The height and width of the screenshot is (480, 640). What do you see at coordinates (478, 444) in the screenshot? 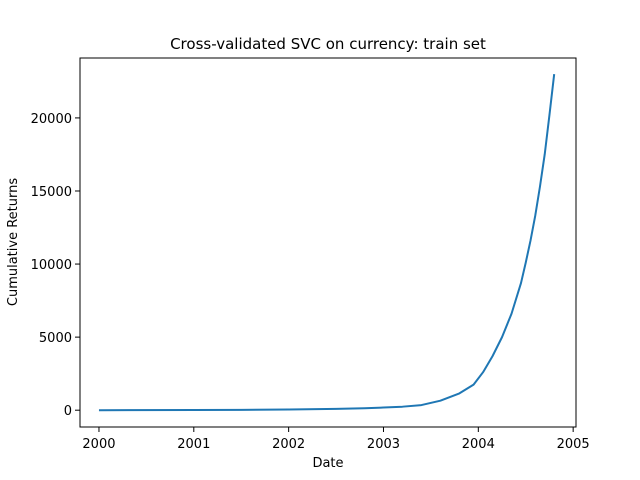
I see `x-tick-label: 2004` at bounding box center [478, 444].